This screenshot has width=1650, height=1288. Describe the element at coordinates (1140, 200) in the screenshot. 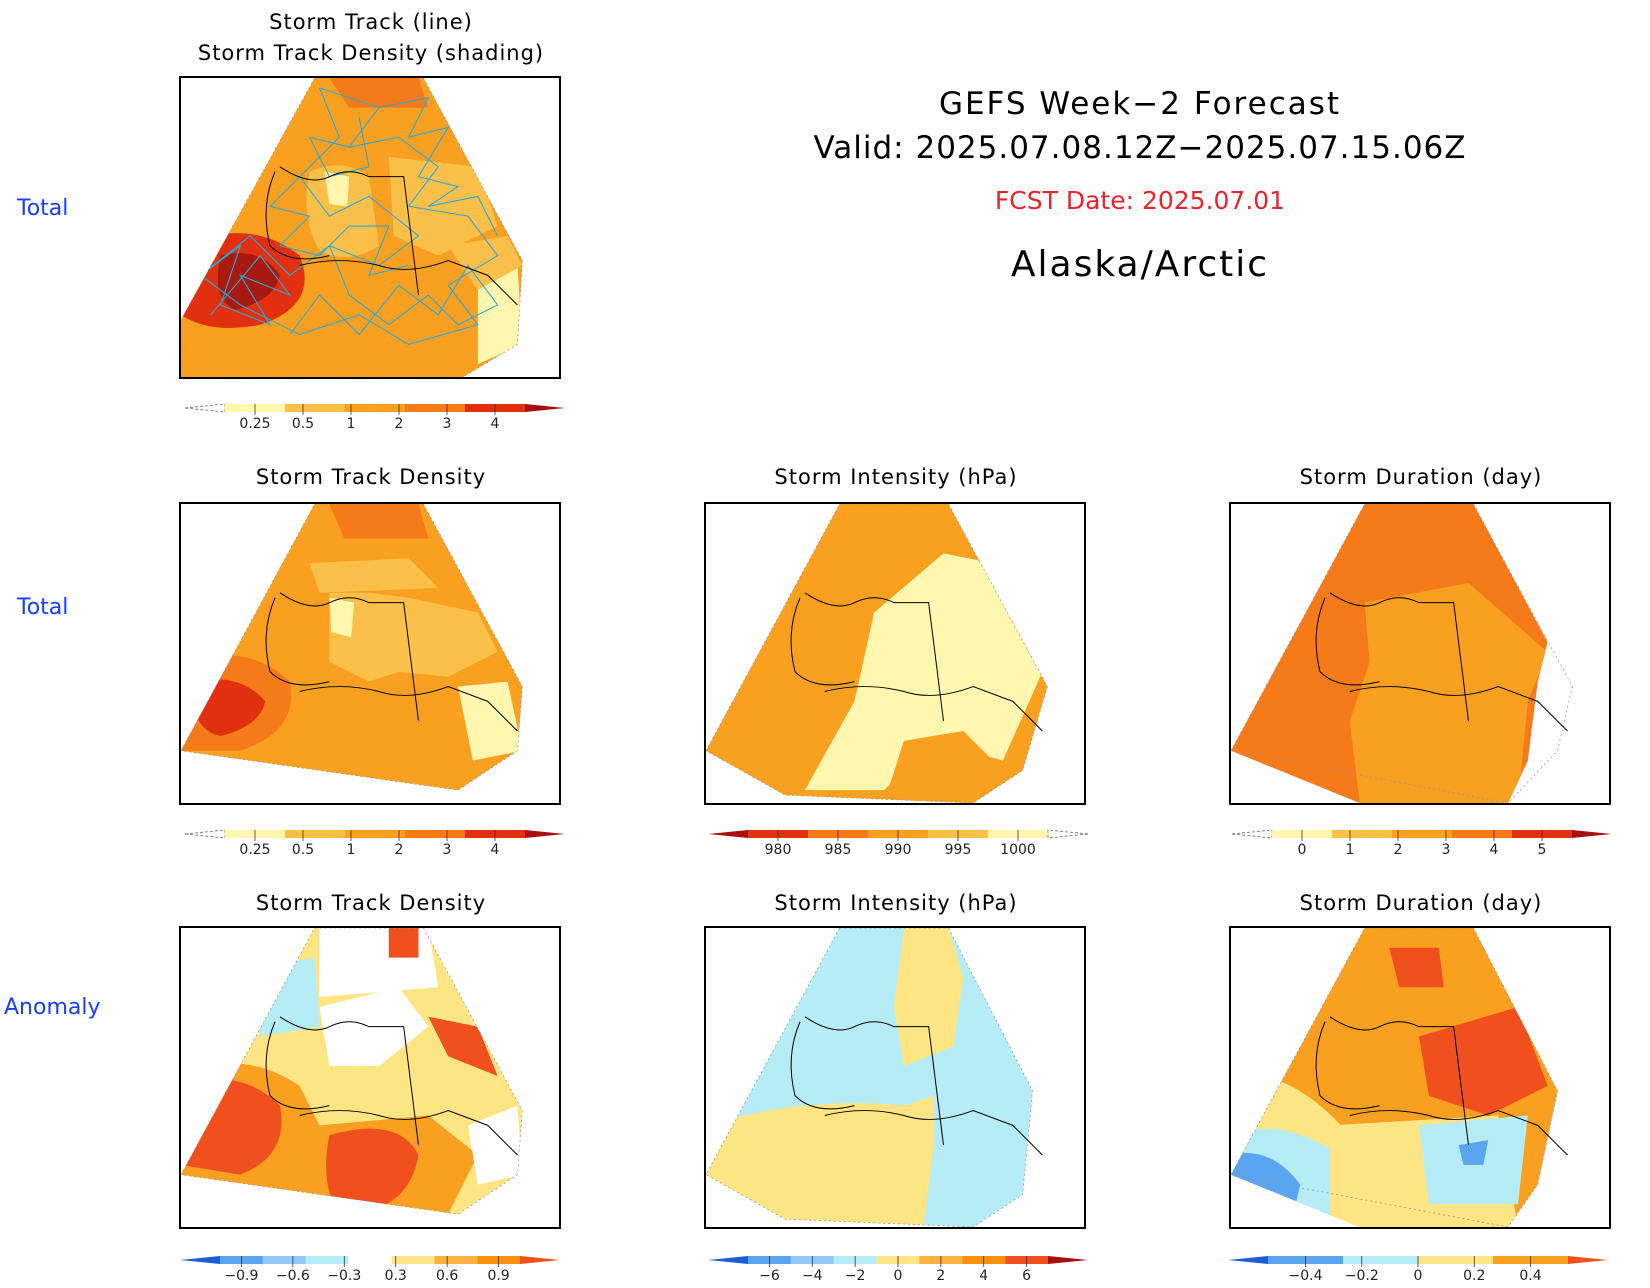

I see `fcst-date: FCST Date: 2025.07.01` at that location.